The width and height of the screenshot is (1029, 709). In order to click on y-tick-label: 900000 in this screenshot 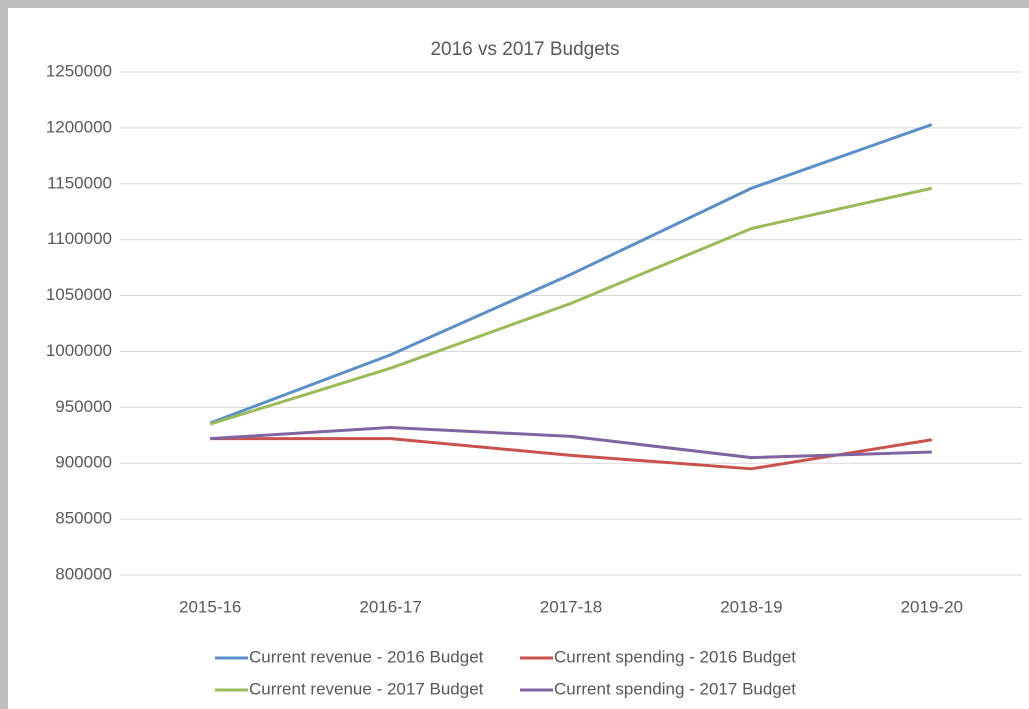, I will do `click(83, 462)`.